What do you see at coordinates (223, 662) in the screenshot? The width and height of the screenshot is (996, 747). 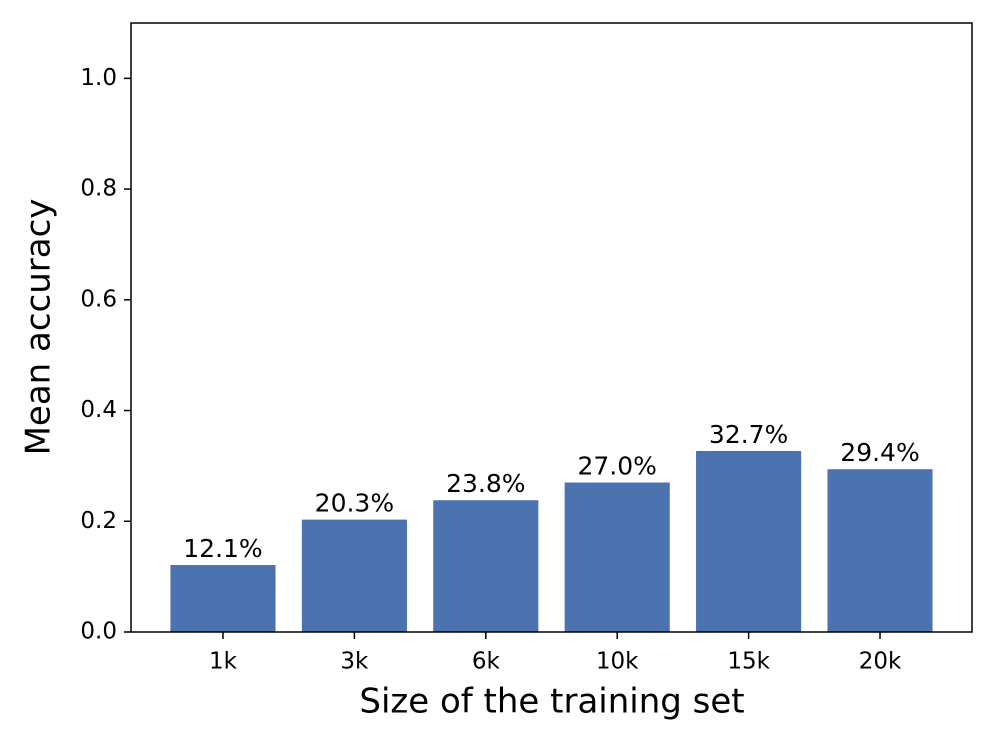 I see `x-tick-label: 1k` at bounding box center [223, 662].